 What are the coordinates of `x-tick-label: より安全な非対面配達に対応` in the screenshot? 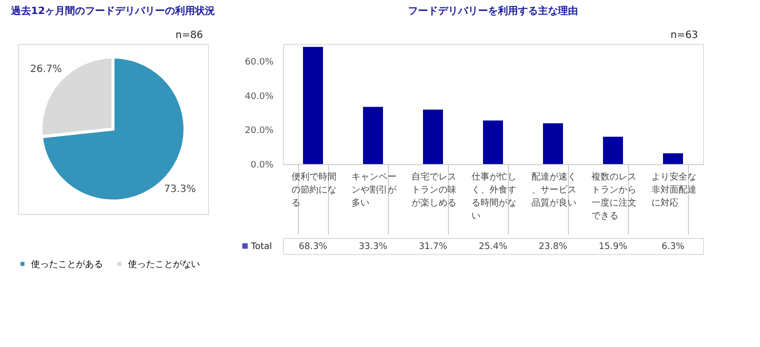 It's located at (674, 190).